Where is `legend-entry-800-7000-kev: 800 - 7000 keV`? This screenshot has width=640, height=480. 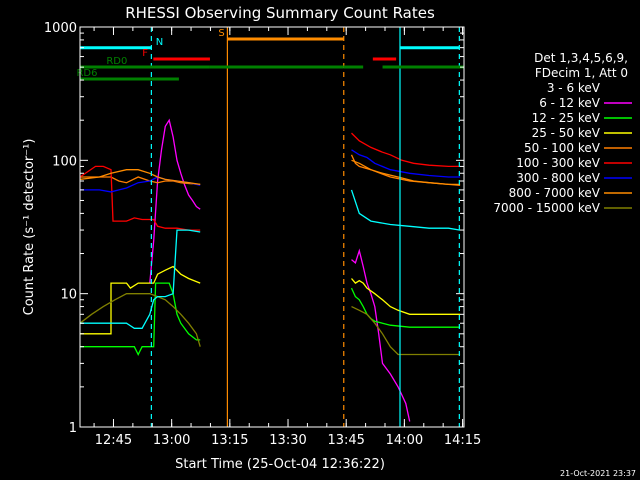 legend-entry-800-7000-kev: 800 - 7000 keV is located at coordinates (570, 193).